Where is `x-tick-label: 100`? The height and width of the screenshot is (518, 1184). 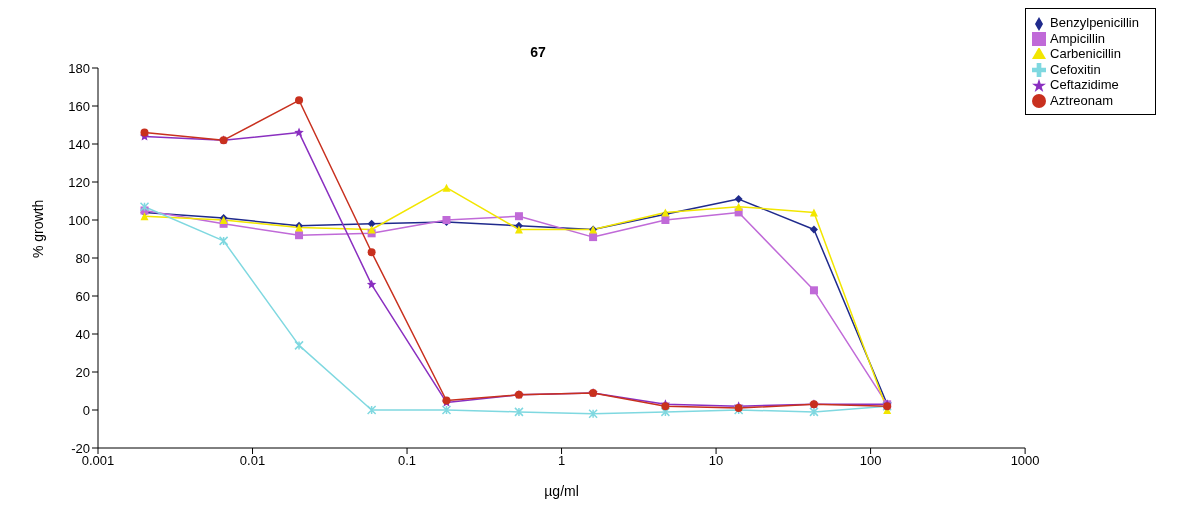
x-tick-label: 100 is located at coordinates (870, 461).